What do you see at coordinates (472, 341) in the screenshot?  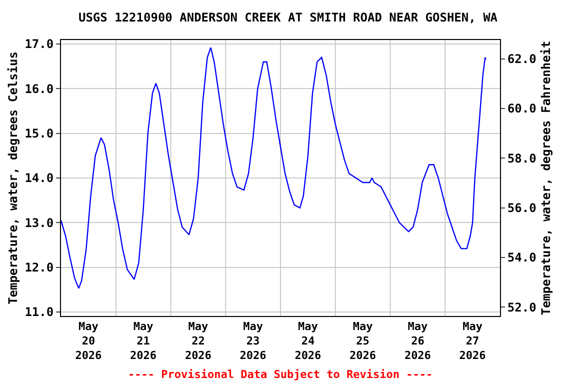 I see `x-tick-label: May 27 2026` at bounding box center [472, 341].